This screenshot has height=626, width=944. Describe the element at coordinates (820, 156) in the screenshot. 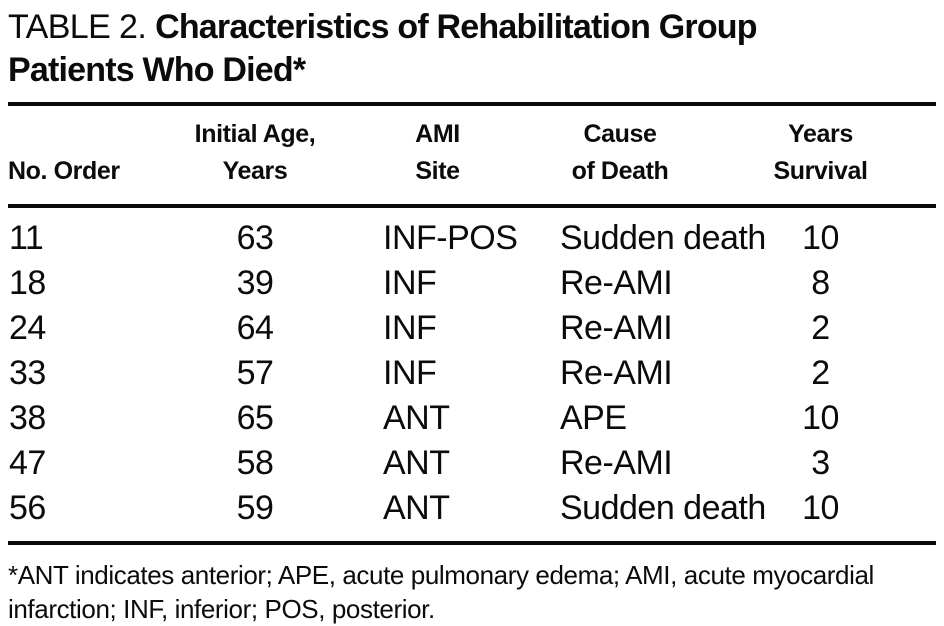

I see `header-years-survival: Years Survival` at that location.